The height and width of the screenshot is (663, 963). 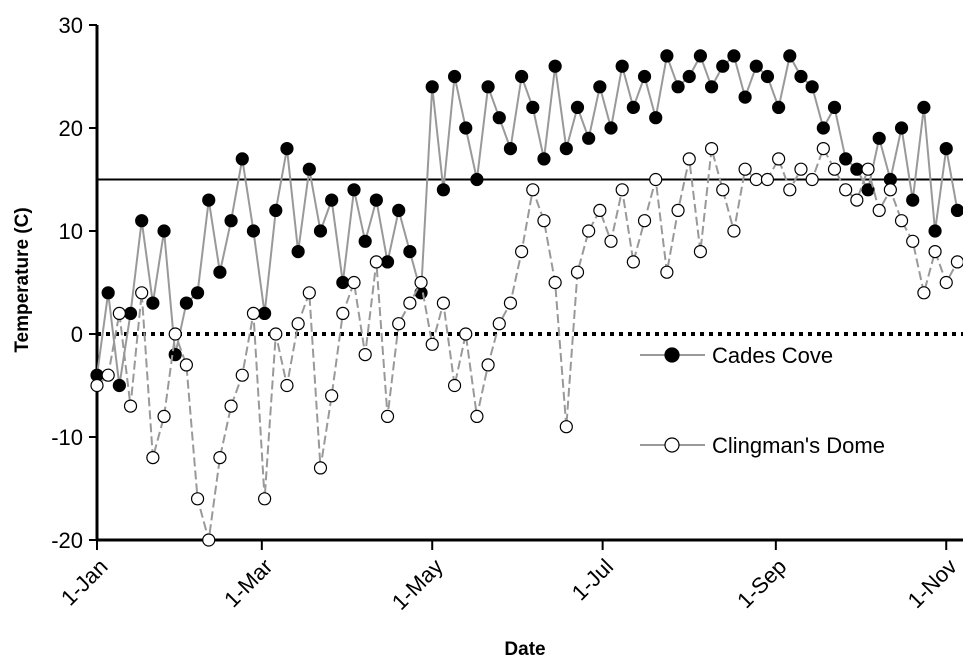 I want to click on x-tick-label: 1-Mar, so click(x=248, y=583).